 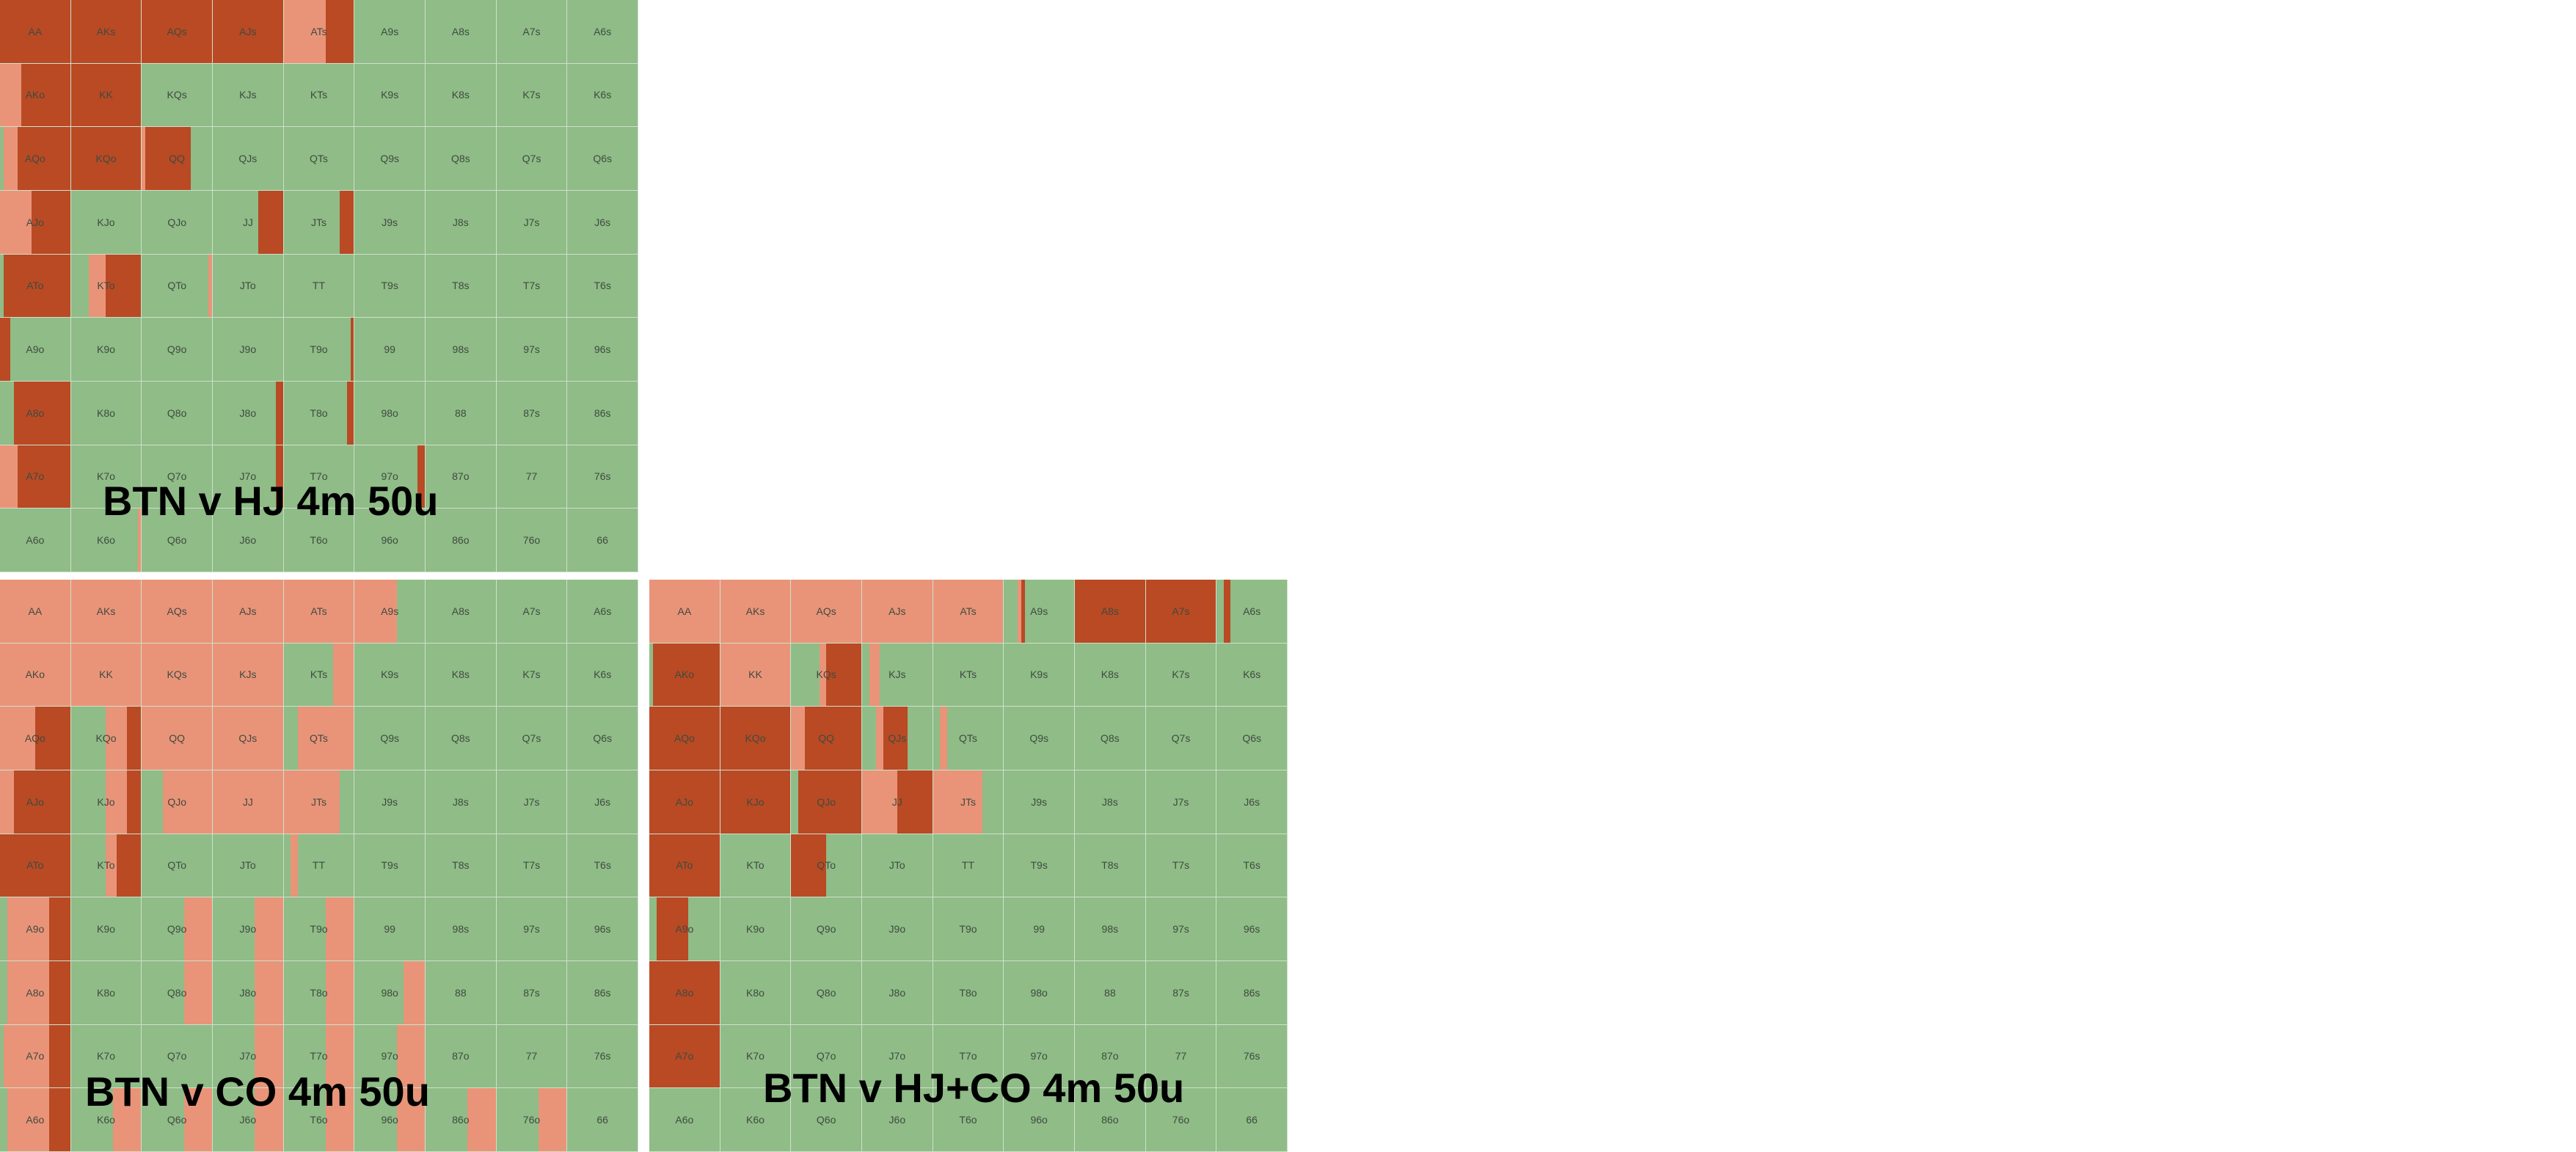 I want to click on hand-label: QTo, so click(x=827, y=865).